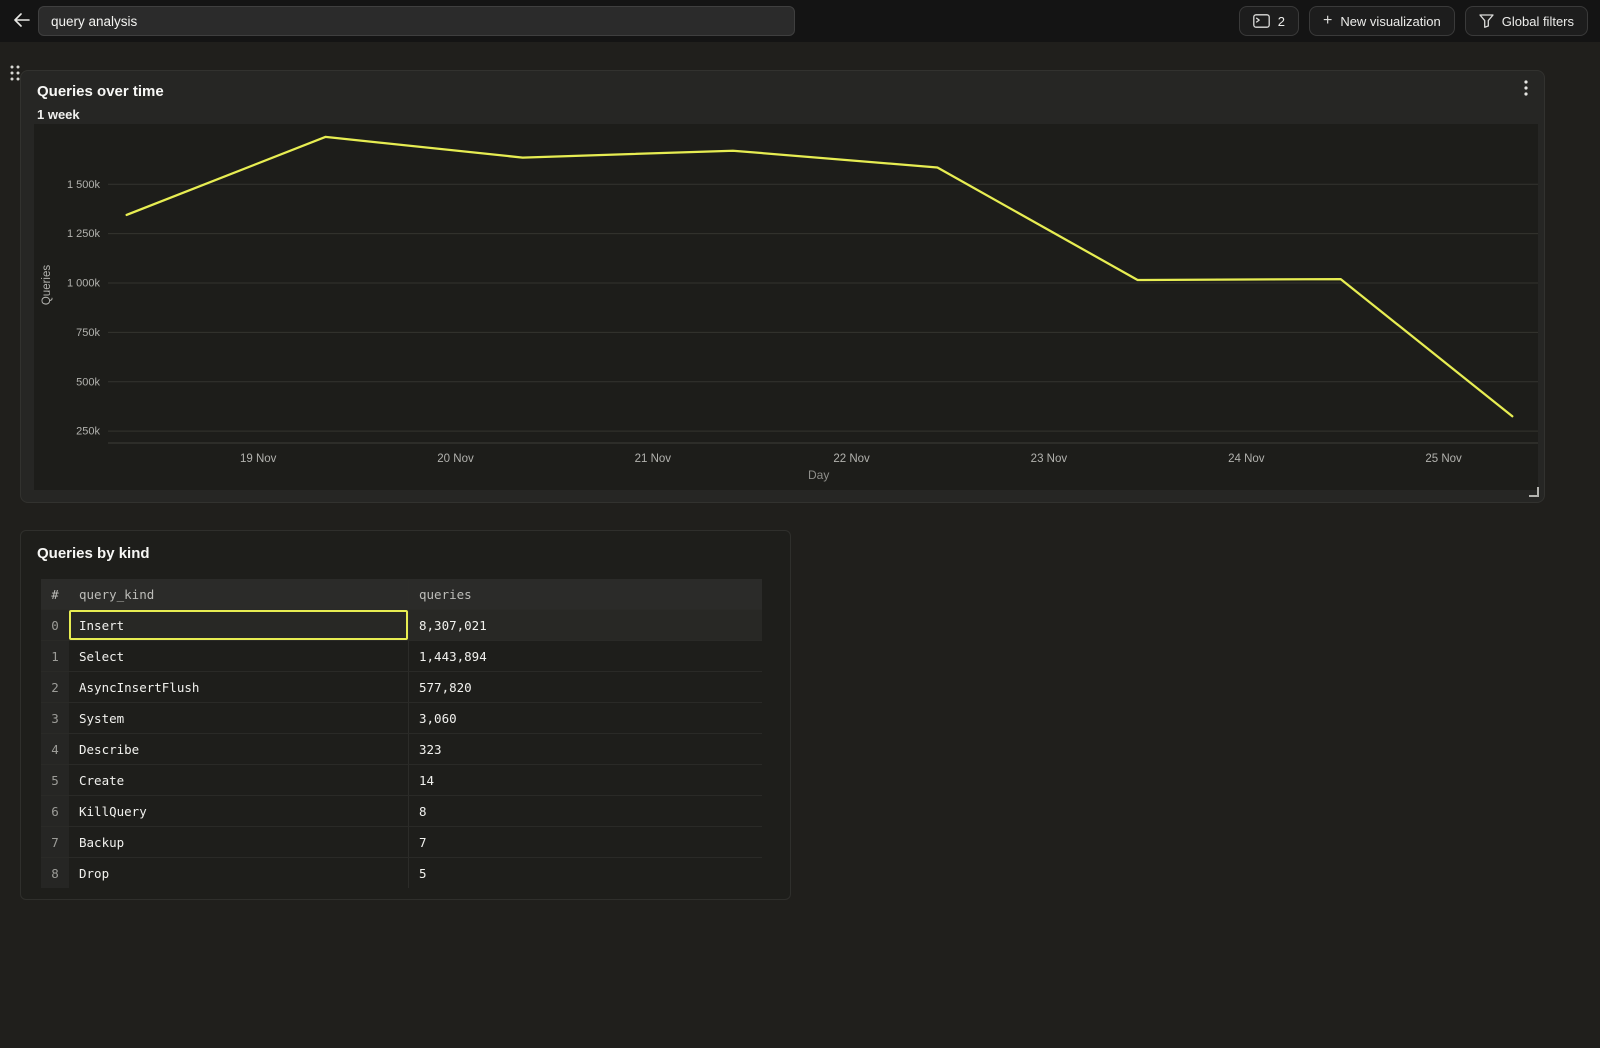  Describe the element at coordinates (55, 780) in the screenshot. I see `row-index-cell: 5` at that location.